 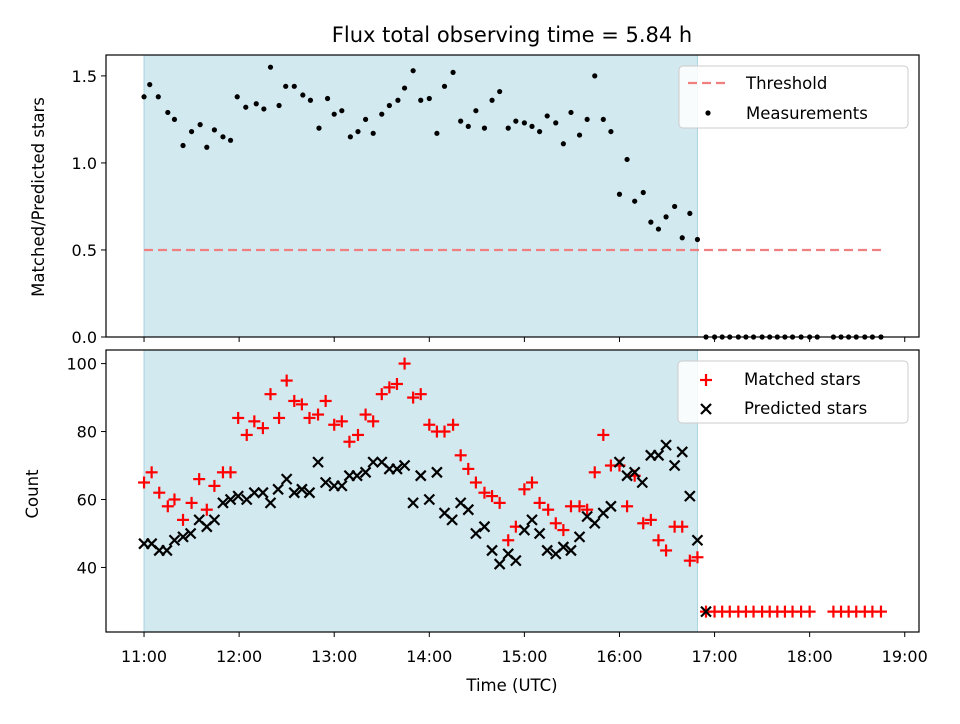 What do you see at coordinates (38, 197) in the screenshot?
I see `top-y-axis-label: Matched/Predicted stars` at bounding box center [38, 197].